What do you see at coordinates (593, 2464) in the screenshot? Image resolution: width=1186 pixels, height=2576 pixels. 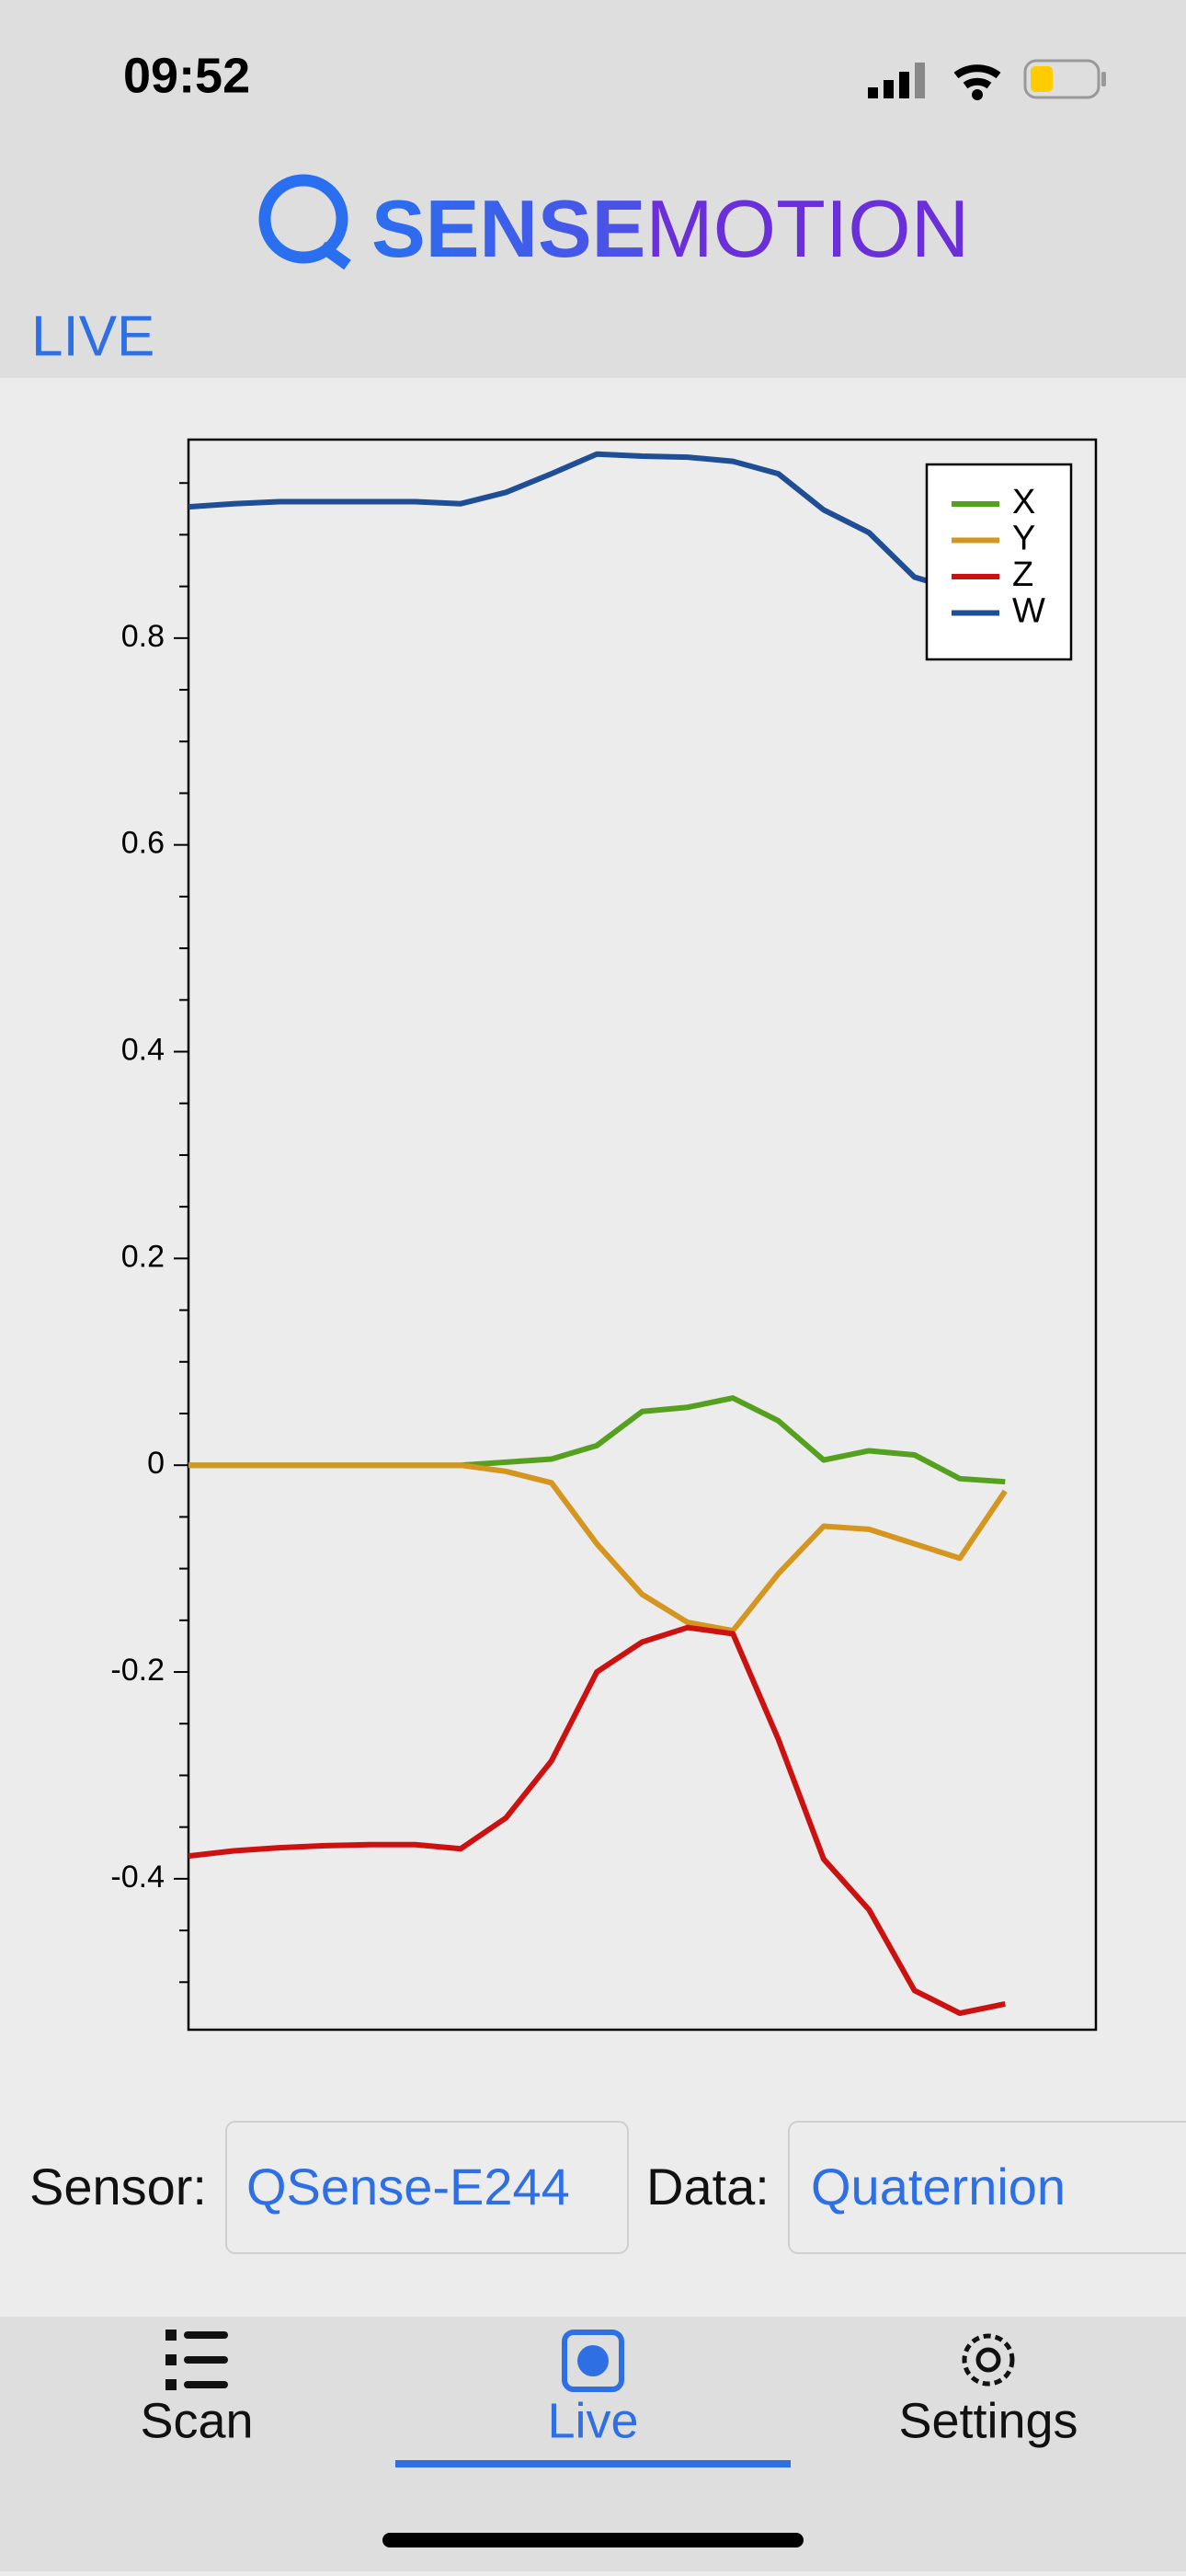 I see `active-indicator` at bounding box center [593, 2464].